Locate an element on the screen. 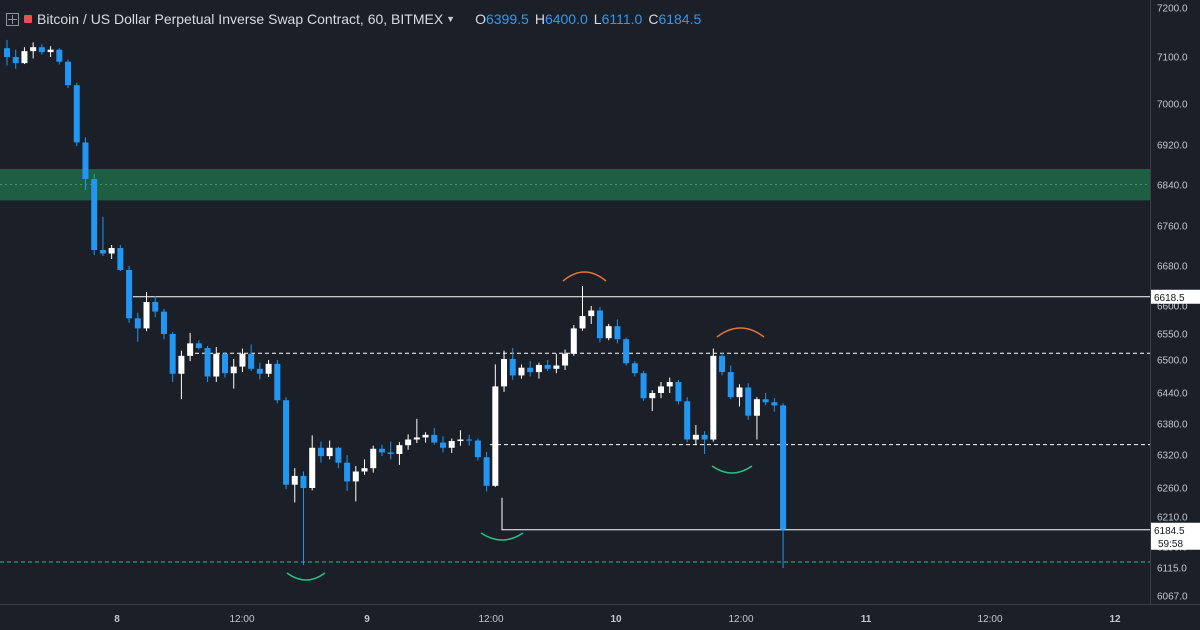 This screenshot has width=1200, height=630. ohlc-low-value: 6111.0 is located at coordinates (622, 19).